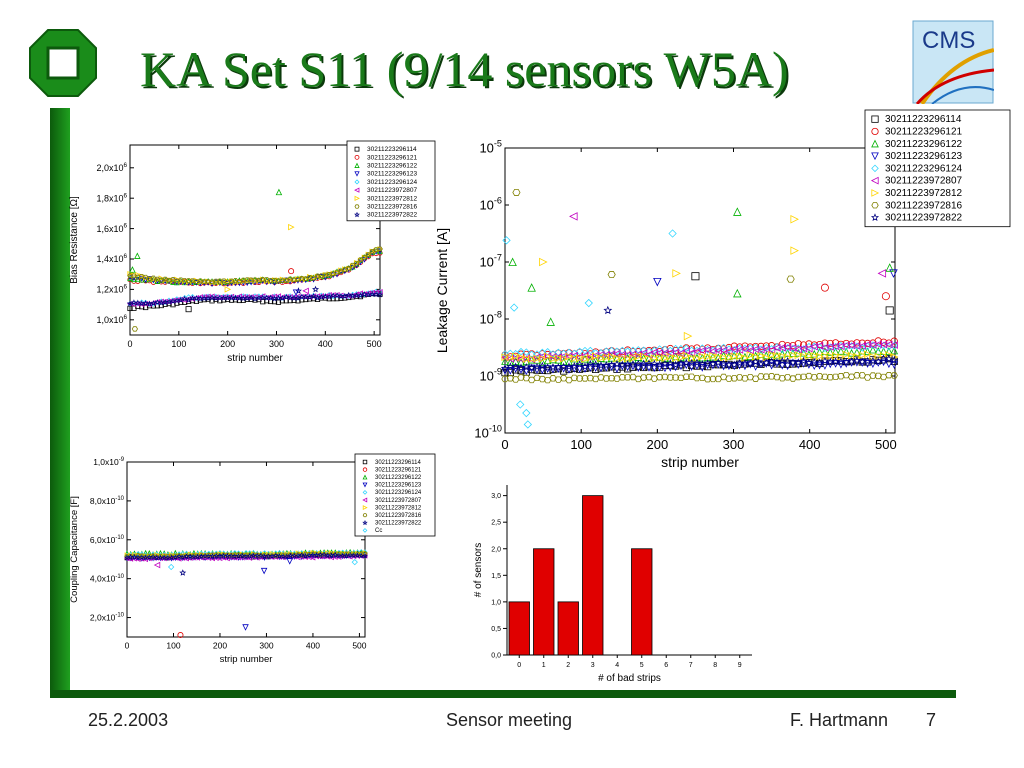 This screenshot has width=1024, height=768. Describe the element at coordinates (490, 261) in the screenshot. I see `y-tick-label: 10-7` at that location.